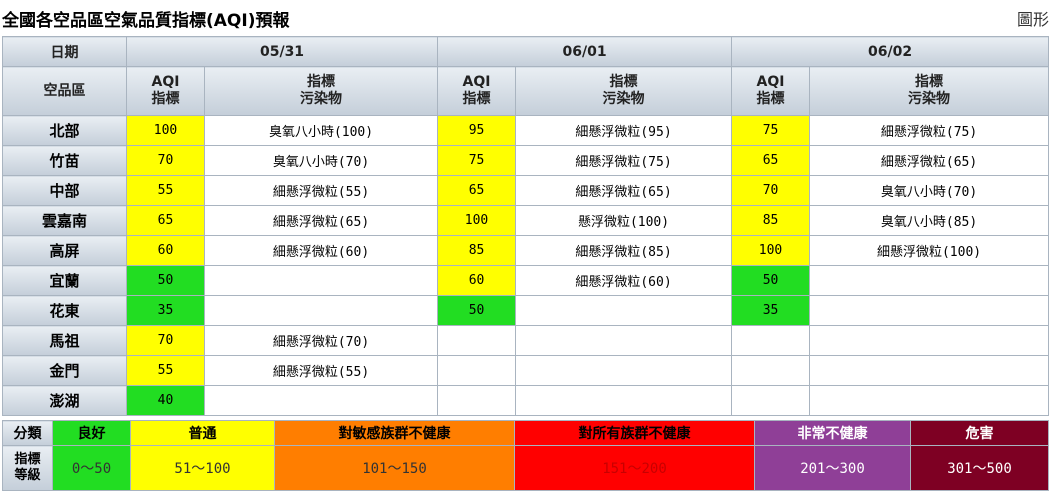  Describe the element at coordinates (526, 370) in the screenshot. I see `table-row: 金門 55 細懸浮微粒(55)` at that location.